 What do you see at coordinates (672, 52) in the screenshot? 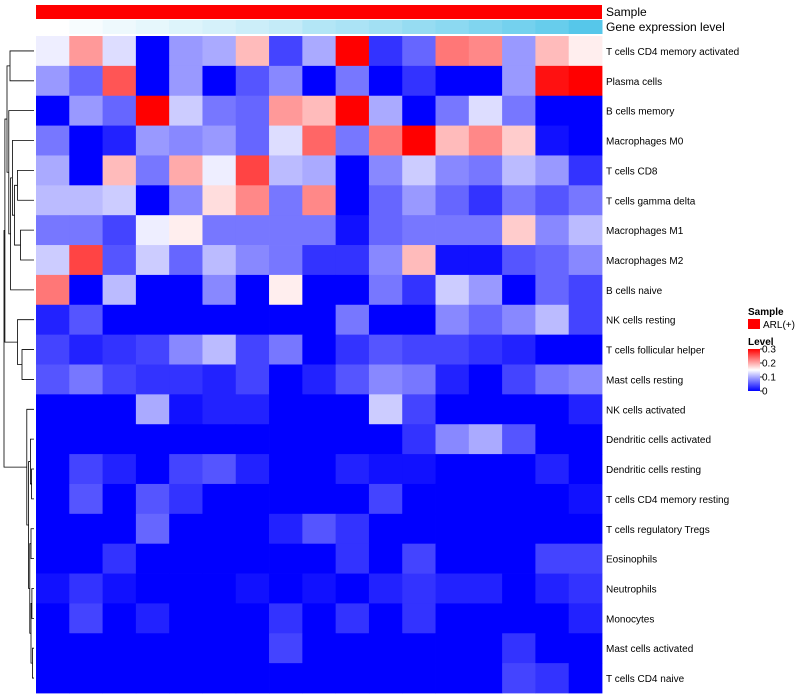
I see `row-label: T cells CD4 memory activated` at bounding box center [672, 52].